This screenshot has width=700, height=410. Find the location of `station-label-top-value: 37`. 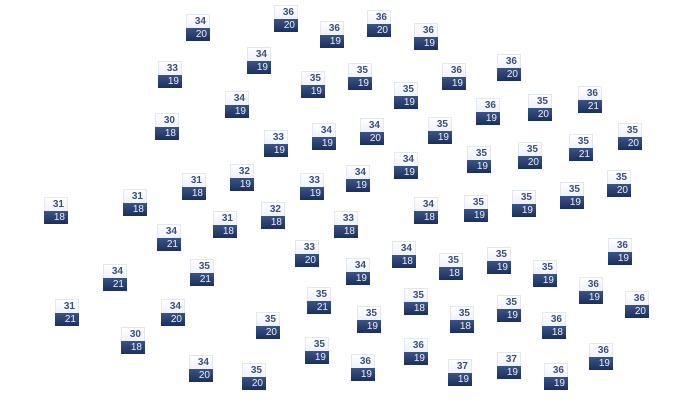

station-label-top-value: 37 is located at coordinates (509, 359).